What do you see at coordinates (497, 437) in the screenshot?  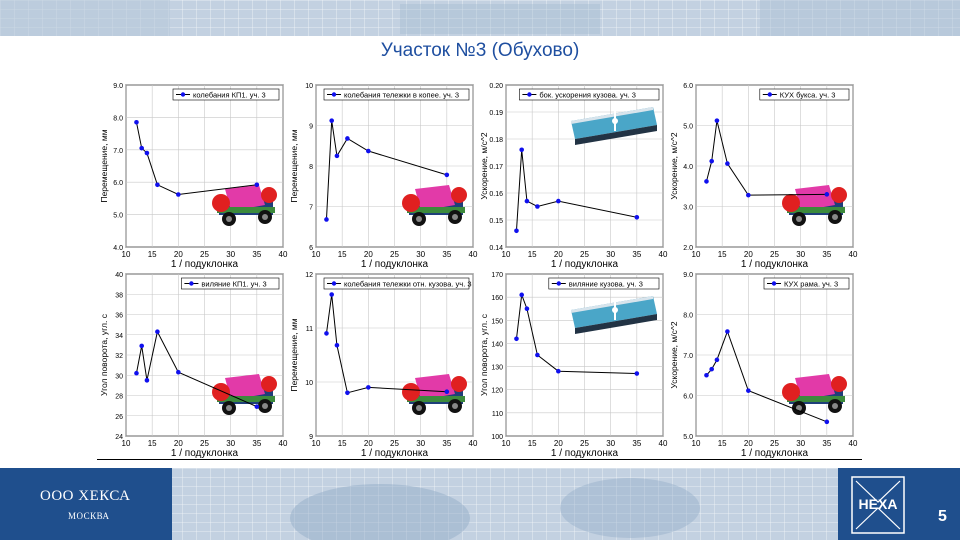 I see `y-tick-label: 100` at bounding box center [497, 437].